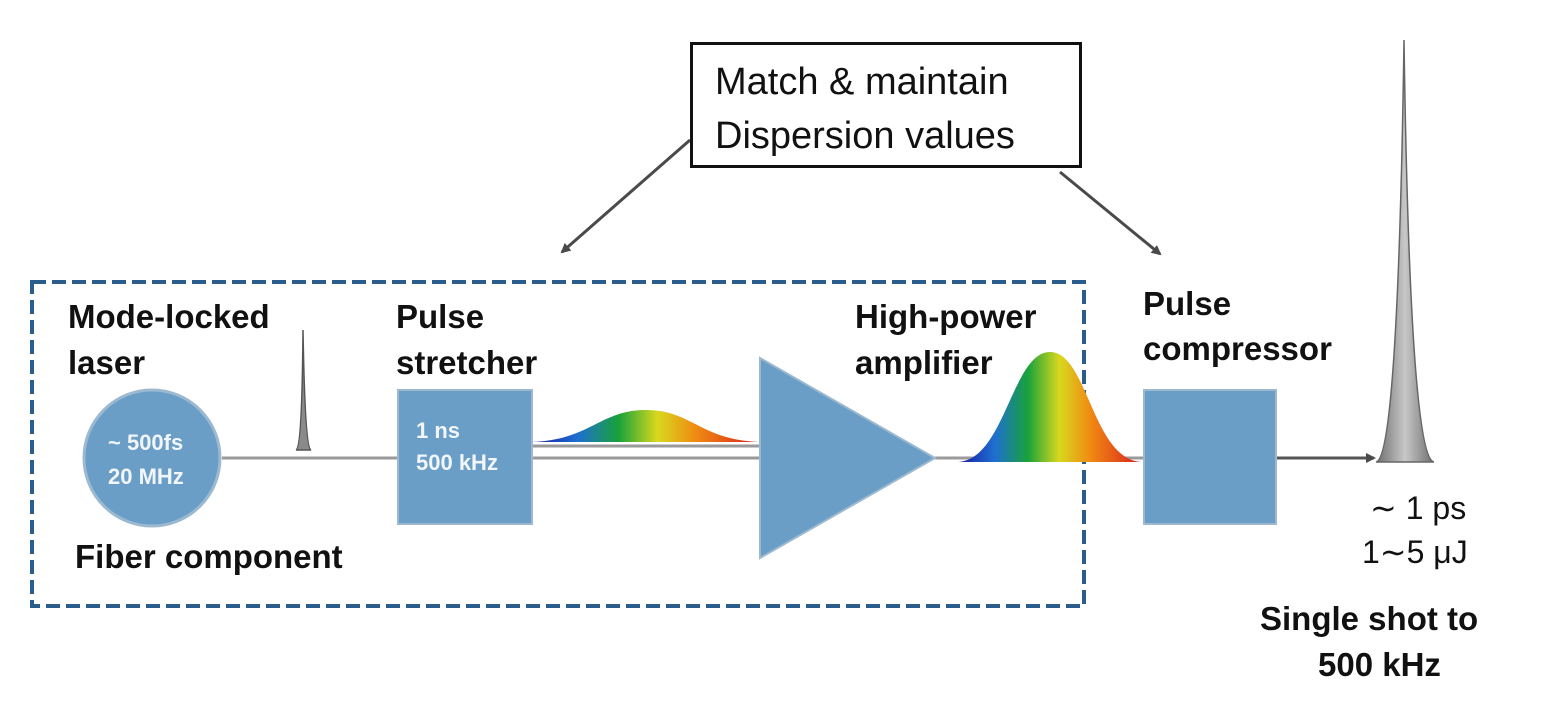 Image resolution: width=1542 pixels, height=708 pixels. Describe the element at coordinates (1418, 508) in the screenshot. I see `output-duration: ∼ 1 ps` at that location.